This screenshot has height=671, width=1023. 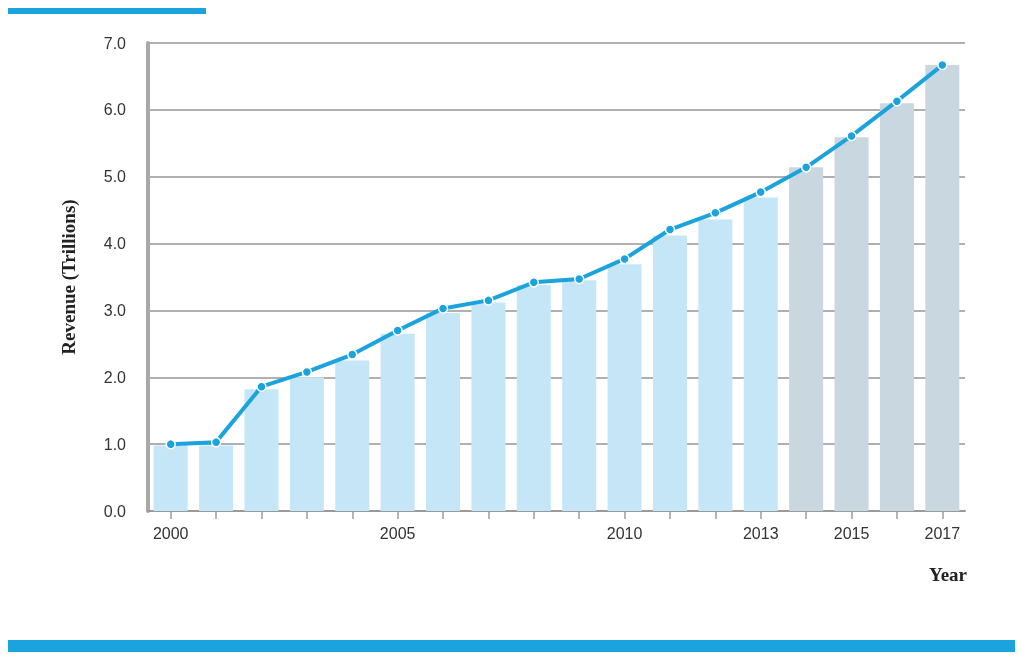 What do you see at coordinates (115, 511) in the screenshot?
I see `y-tick-label: 0.0` at bounding box center [115, 511].